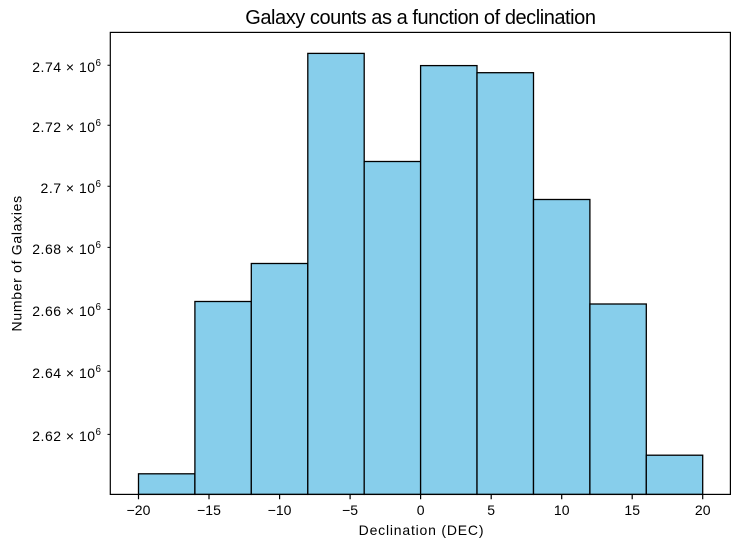  Describe the element at coordinates (139, 510) in the screenshot. I see `svg-text: −20` at that location.